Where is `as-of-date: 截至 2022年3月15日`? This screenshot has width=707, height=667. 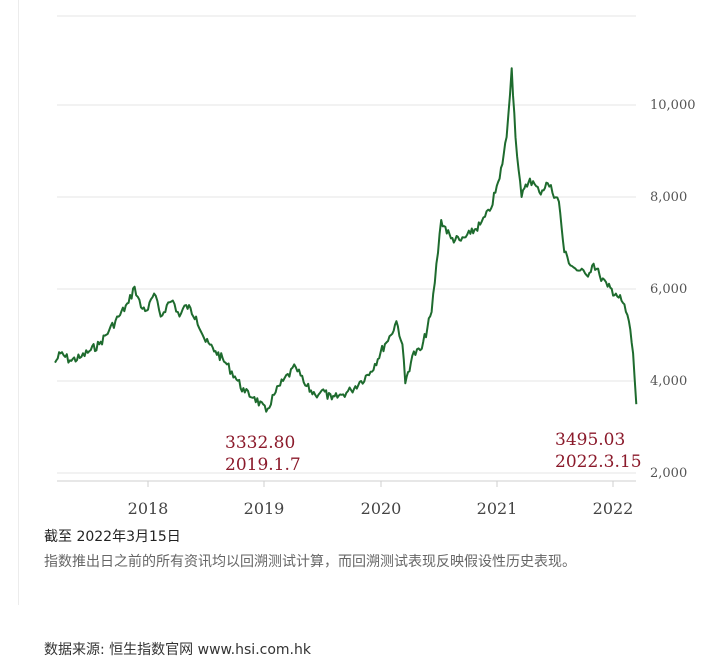
as-of-date: 截至 2022年3月15日 is located at coordinates (112, 537).